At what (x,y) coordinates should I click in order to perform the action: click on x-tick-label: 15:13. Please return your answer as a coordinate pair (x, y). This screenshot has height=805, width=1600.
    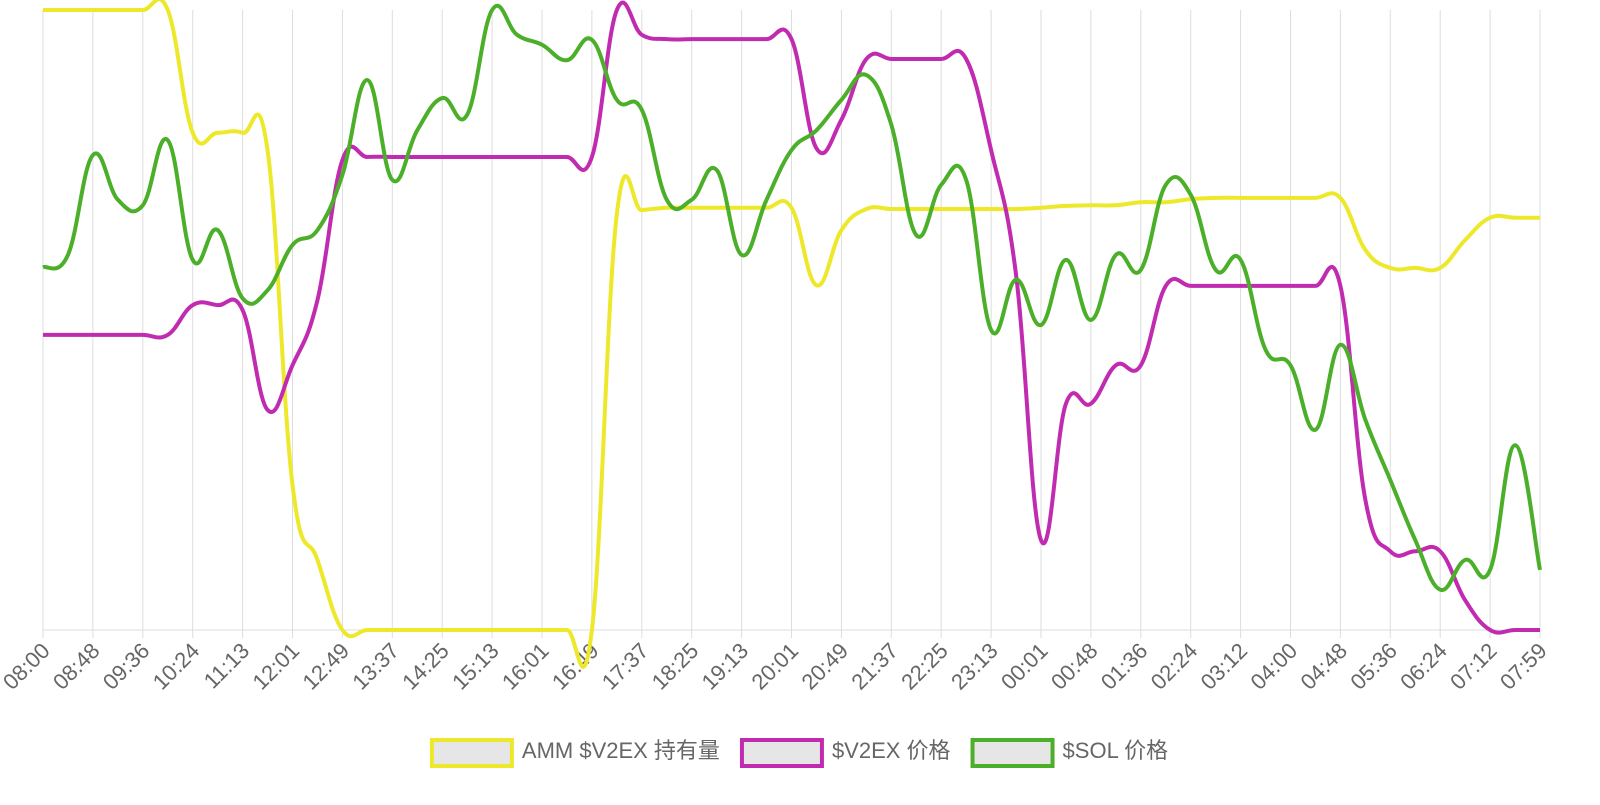
    Looking at the image, I should click on (475, 666).